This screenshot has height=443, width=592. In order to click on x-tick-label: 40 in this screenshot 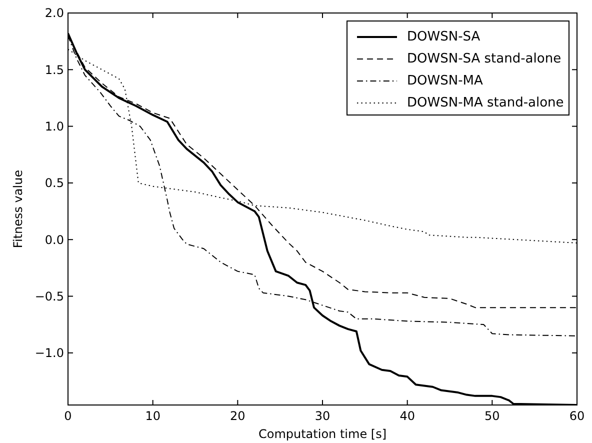, I will do `click(407, 416)`.